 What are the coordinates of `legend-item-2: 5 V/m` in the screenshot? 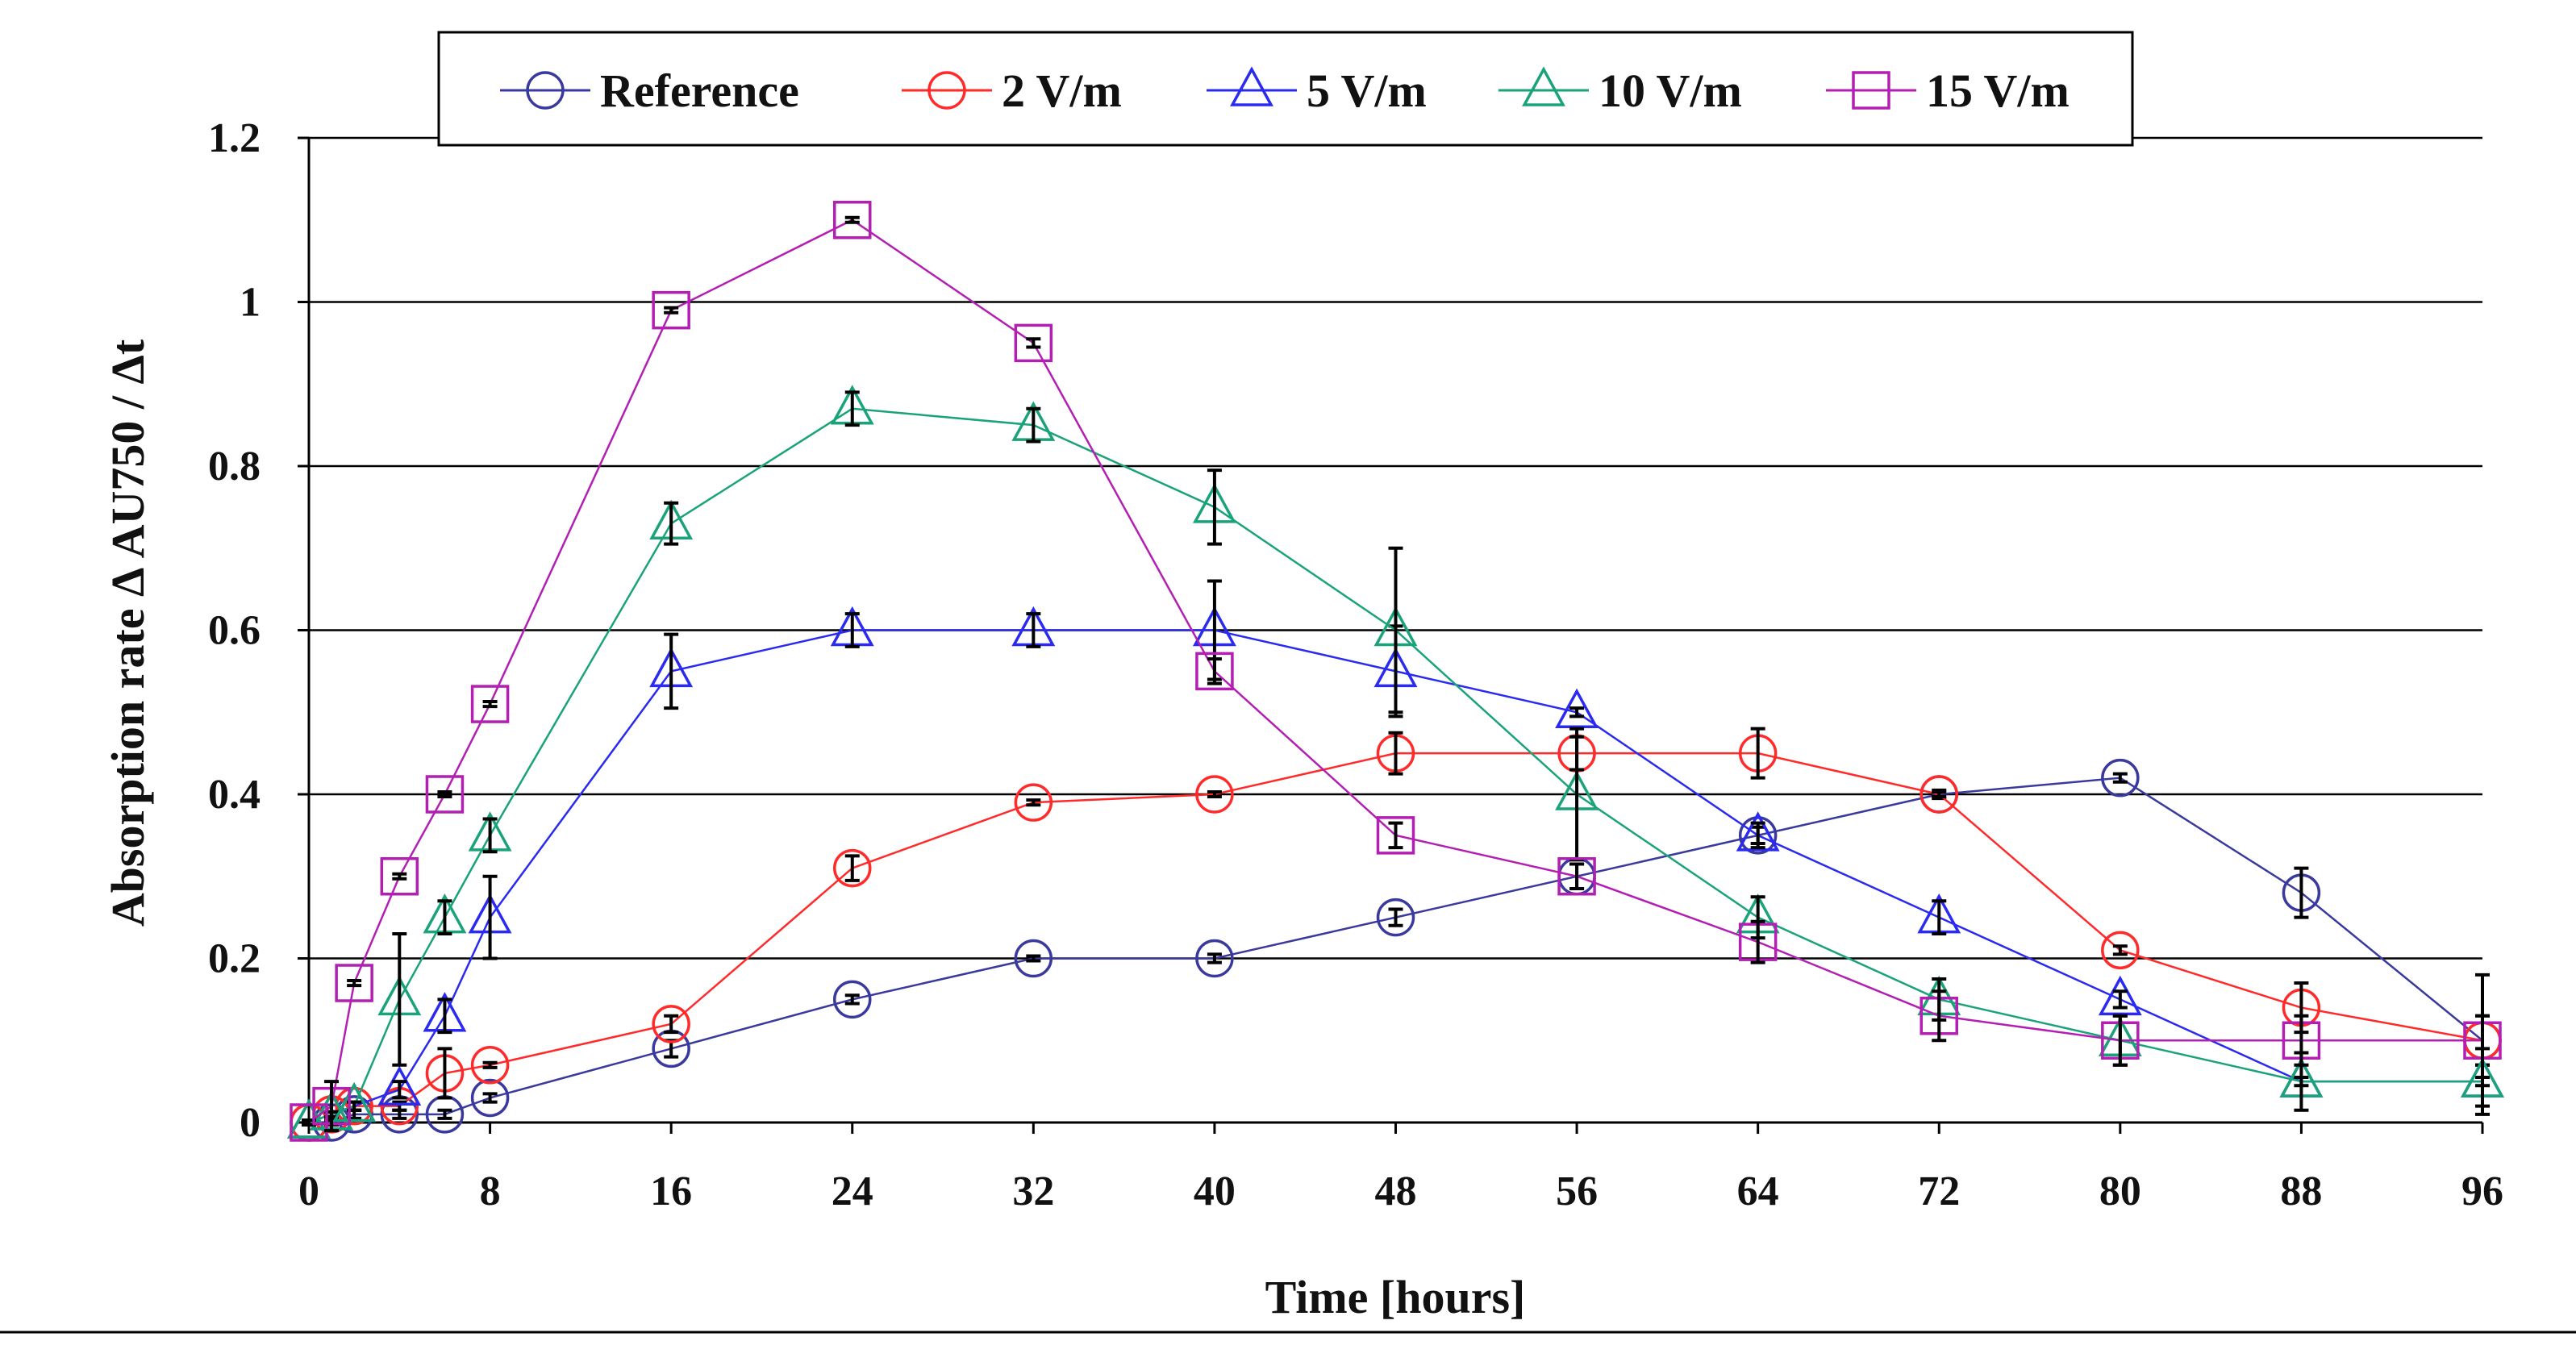 It's located at (1317, 91).